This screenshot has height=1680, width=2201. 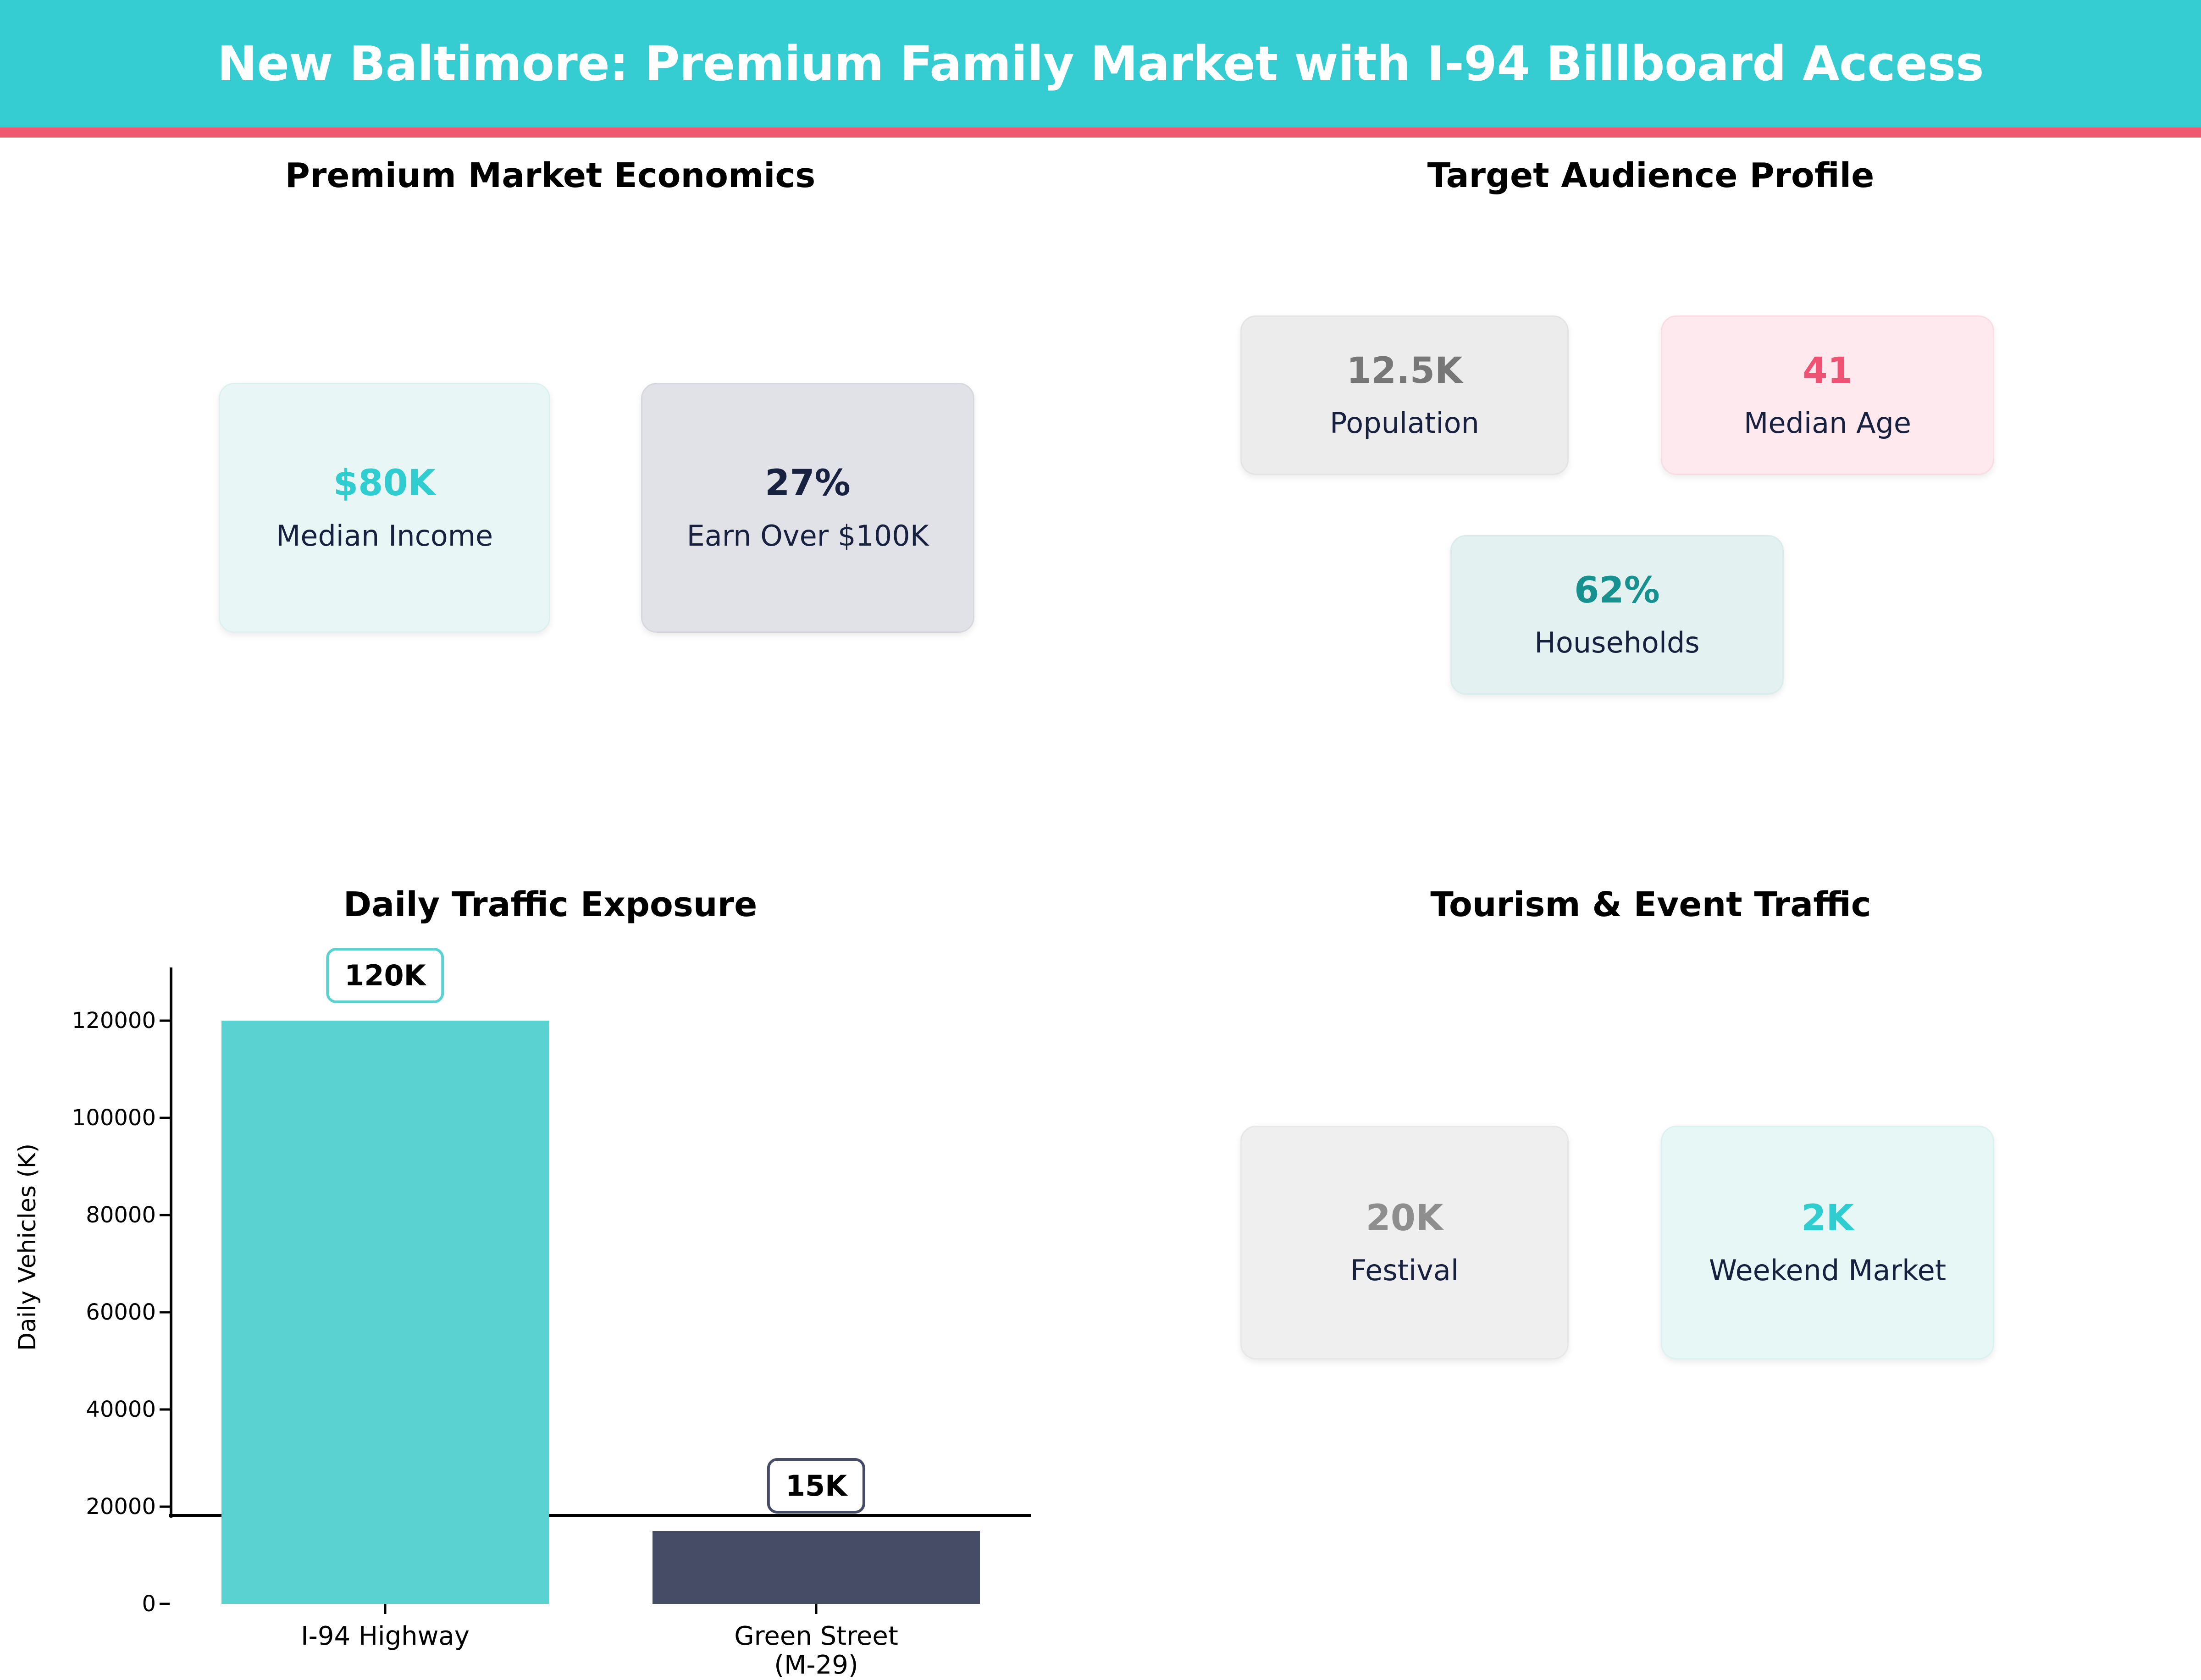 I want to click on bar-value-label: 15K, so click(x=817, y=1486).